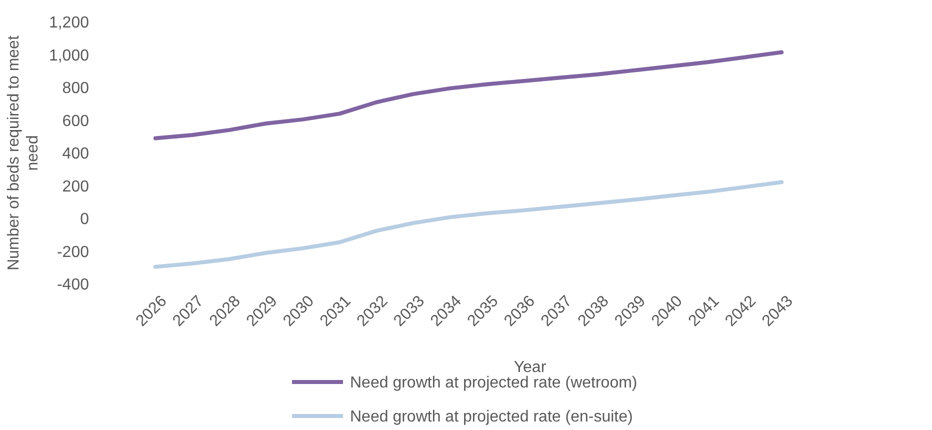  What do you see at coordinates (23, 152) in the screenshot?
I see `y-axis-title: Number of beds required to meet need` at bounding box center [23, 152].